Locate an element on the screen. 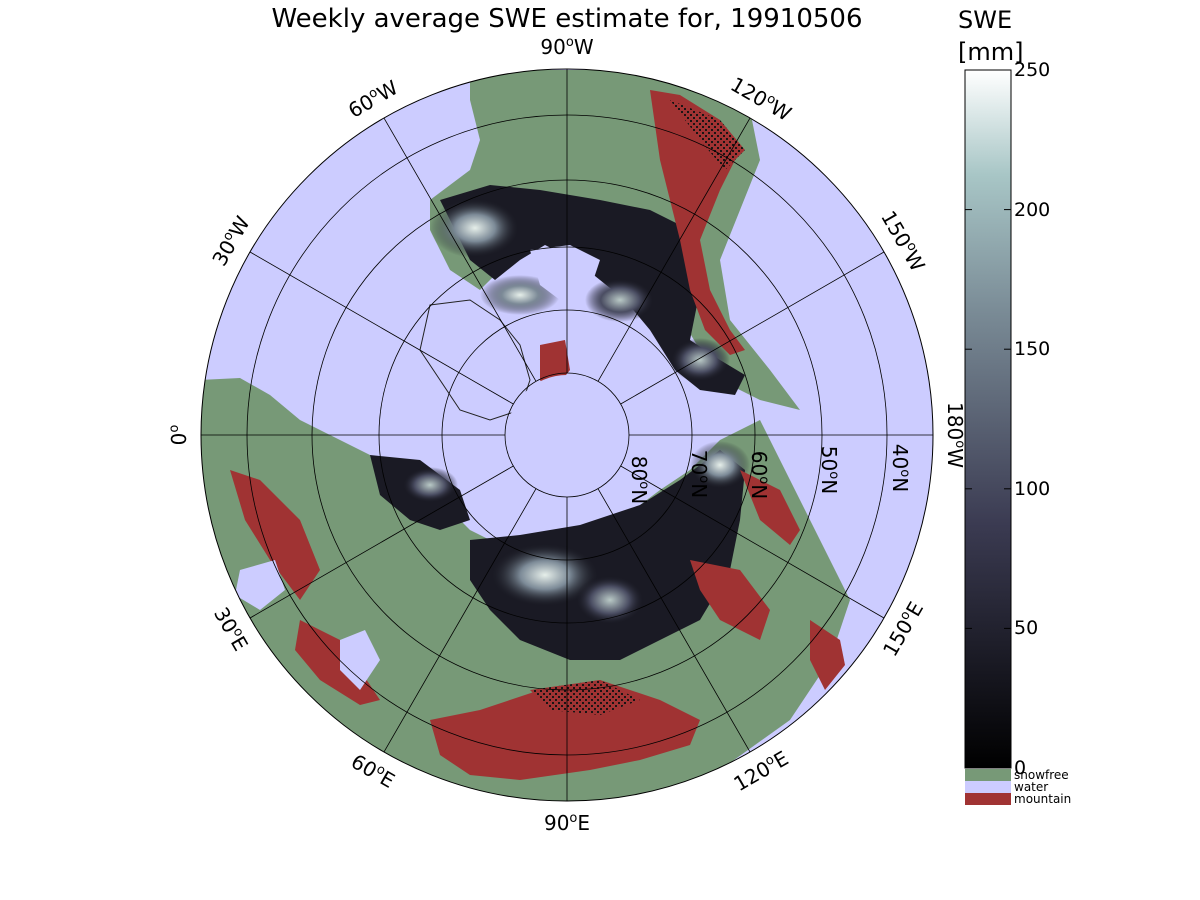  mountains-central-asia-dense is located at coordinates (585, 697).